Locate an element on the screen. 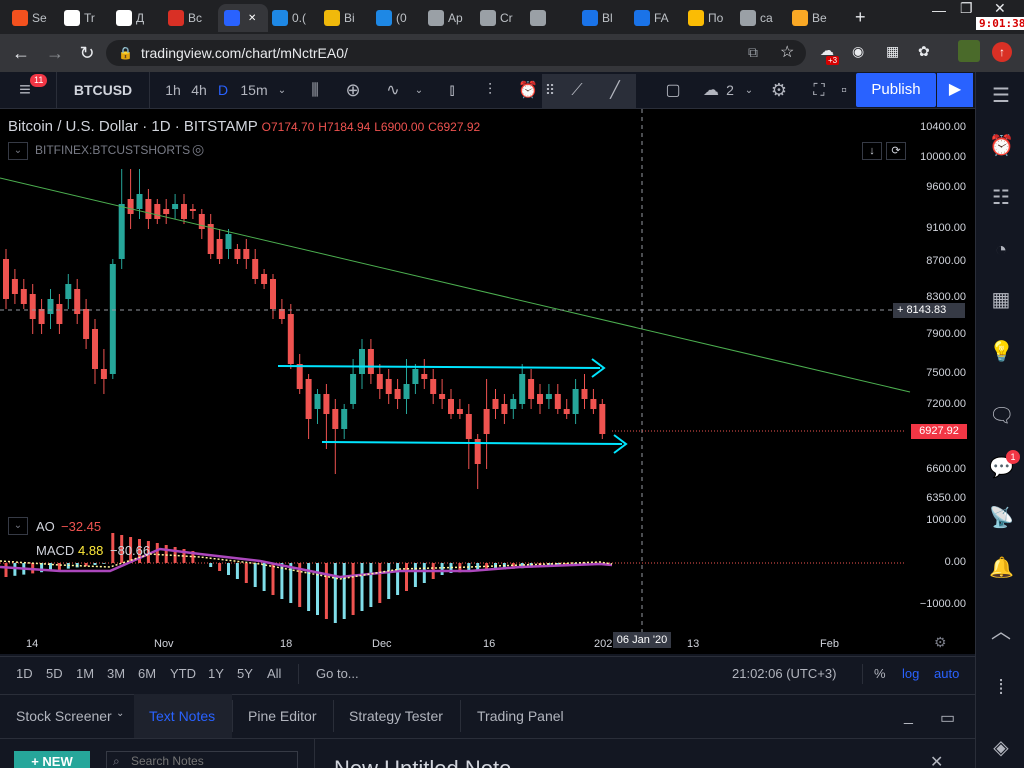 The height and width of the screenshot is (768, 1024). search-notes-field: ⌕ is located at coordinates (202, 759).